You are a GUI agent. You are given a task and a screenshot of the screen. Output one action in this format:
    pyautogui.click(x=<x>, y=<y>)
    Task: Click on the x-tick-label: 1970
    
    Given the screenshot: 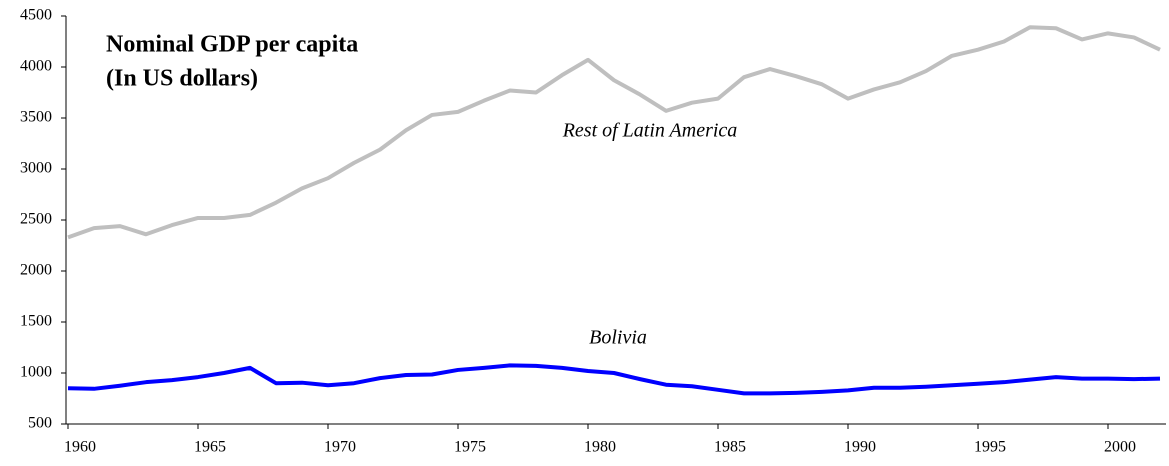 What is the action you would take?
    pyautogui.click(x=340, y=447)
    